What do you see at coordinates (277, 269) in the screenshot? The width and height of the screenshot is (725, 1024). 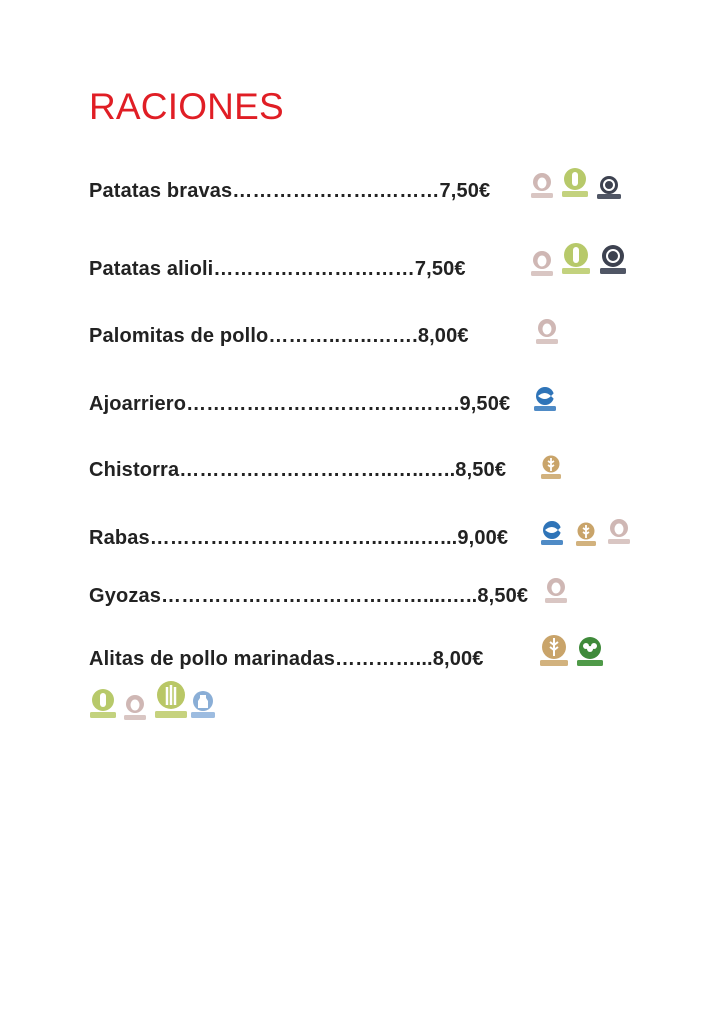 I see `menu-item-patatas-alioli: Patatas alioli…………………………7,50€` at bounding box center [277, 269].